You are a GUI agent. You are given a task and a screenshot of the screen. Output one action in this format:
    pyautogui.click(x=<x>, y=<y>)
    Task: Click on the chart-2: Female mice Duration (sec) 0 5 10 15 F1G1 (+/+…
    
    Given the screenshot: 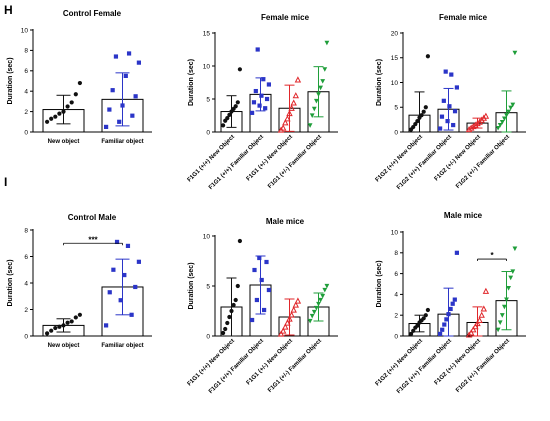 What is the action you would take?
    pyautogui.click(x=262, y=102)
    